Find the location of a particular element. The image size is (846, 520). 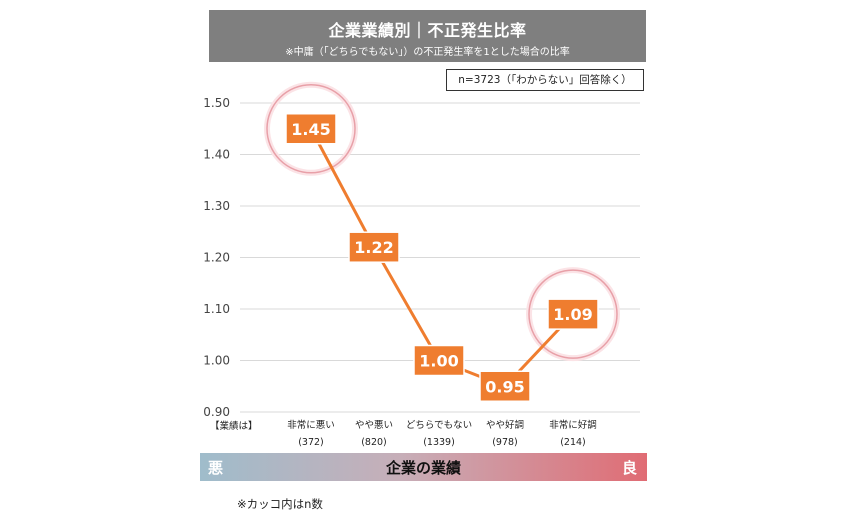

x-count-label: (978) is located at coordinates (505, 442).